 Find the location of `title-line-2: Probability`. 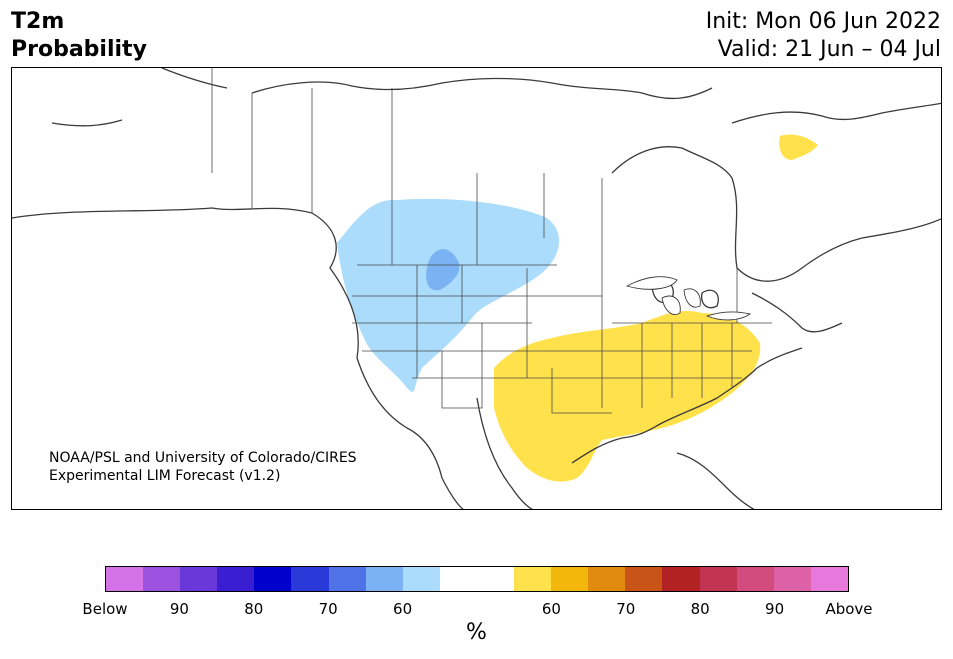

title-line-2: Probability is located at coordinates (79, 49).